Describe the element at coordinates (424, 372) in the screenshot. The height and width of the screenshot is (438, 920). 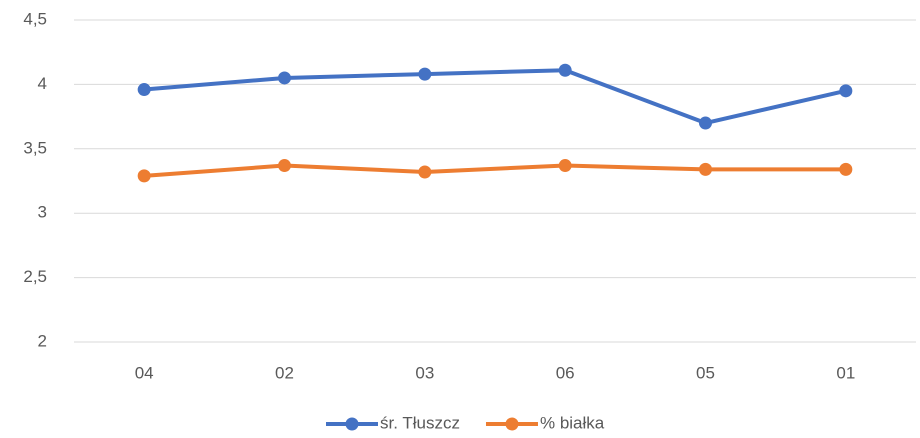
I see `x-tick-label: 03` at that location.